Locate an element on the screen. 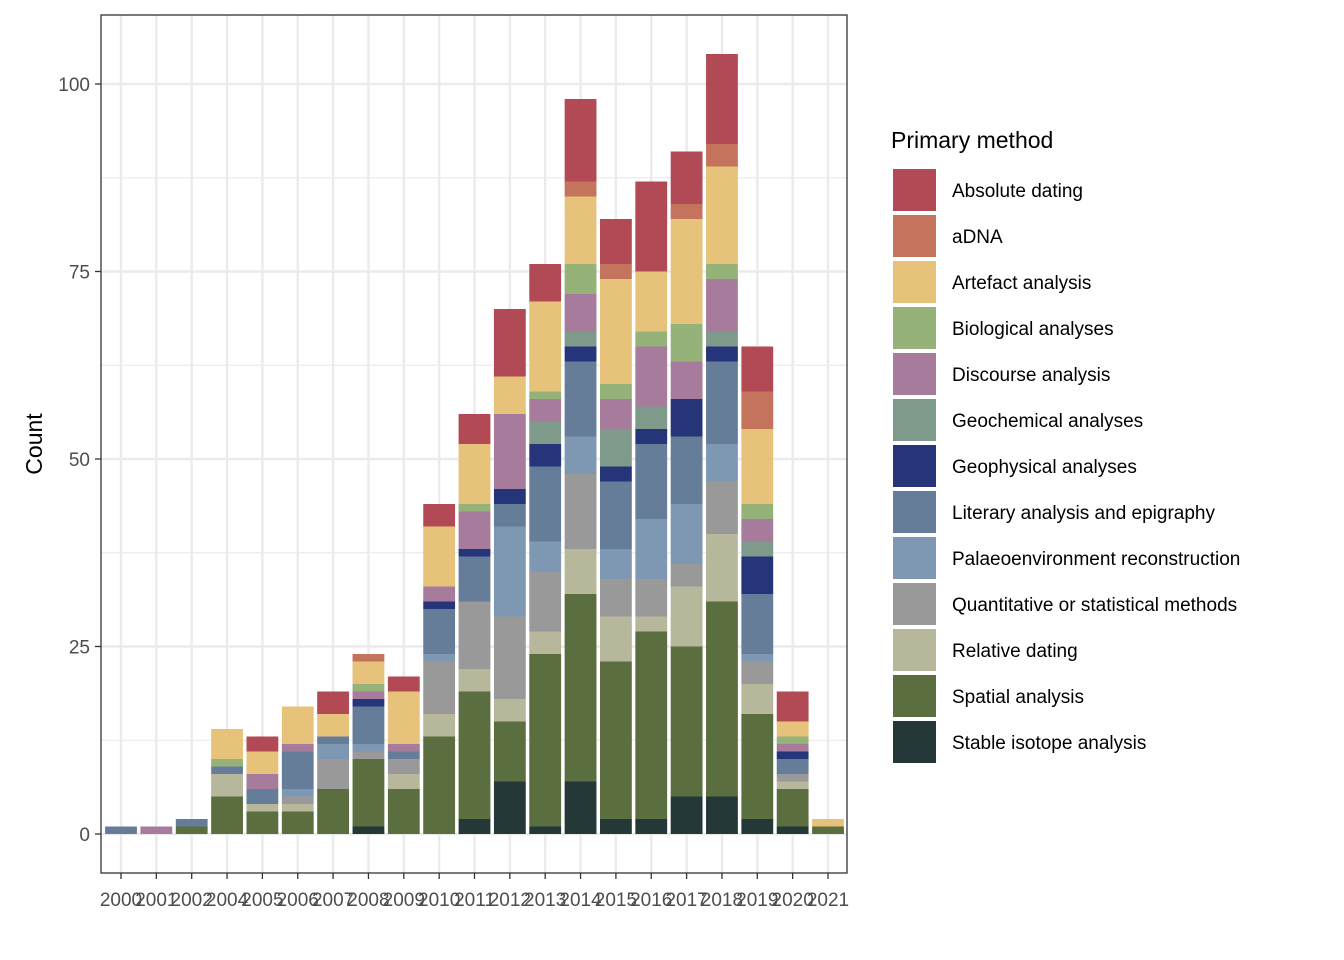 This screenshot has width=1344, height=960. legend-item: Artefact analysis is located at coordinates (992, 282).